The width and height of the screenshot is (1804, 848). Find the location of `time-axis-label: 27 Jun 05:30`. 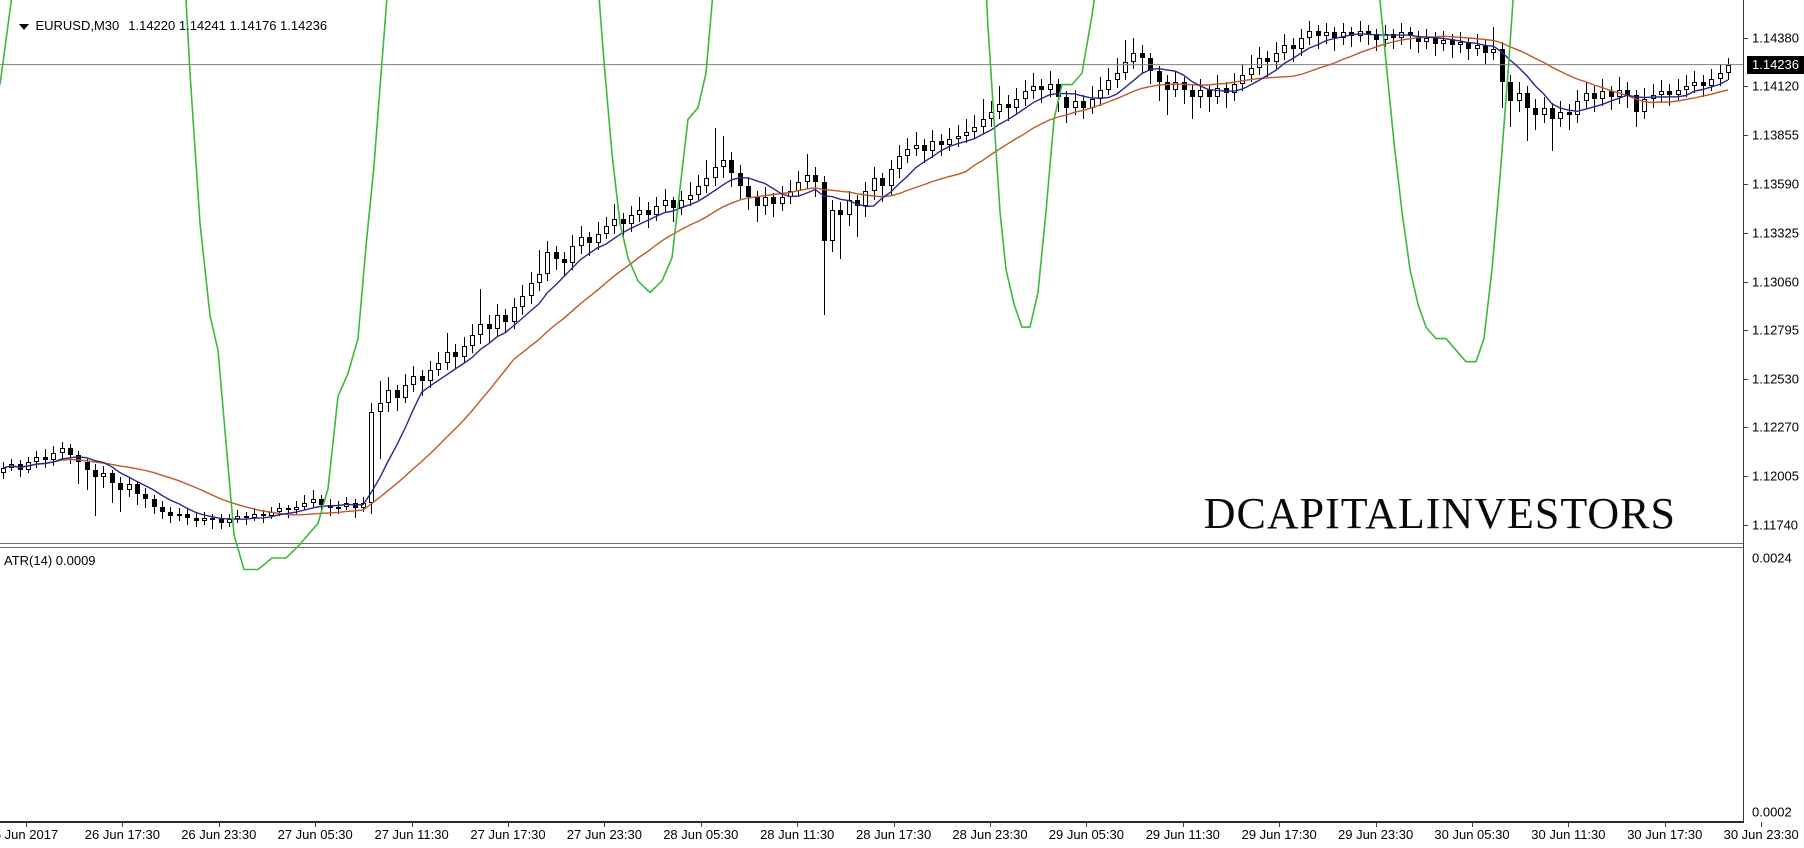

time-axis-label: 27 Jun 05:30 is located at coordinates (315, 834).